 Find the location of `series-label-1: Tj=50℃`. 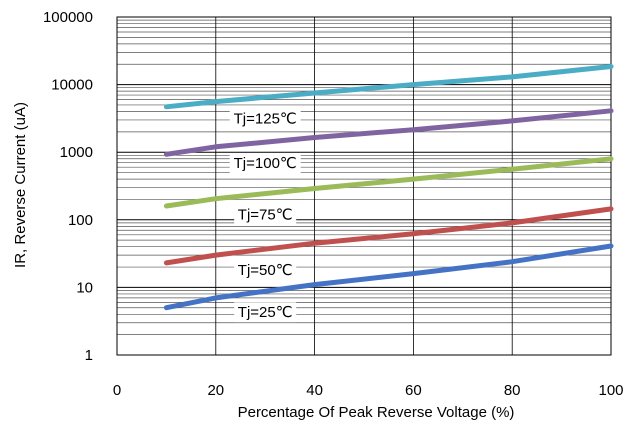

series-label-1: Tj=50℃ is located at coordinates (265, 270).